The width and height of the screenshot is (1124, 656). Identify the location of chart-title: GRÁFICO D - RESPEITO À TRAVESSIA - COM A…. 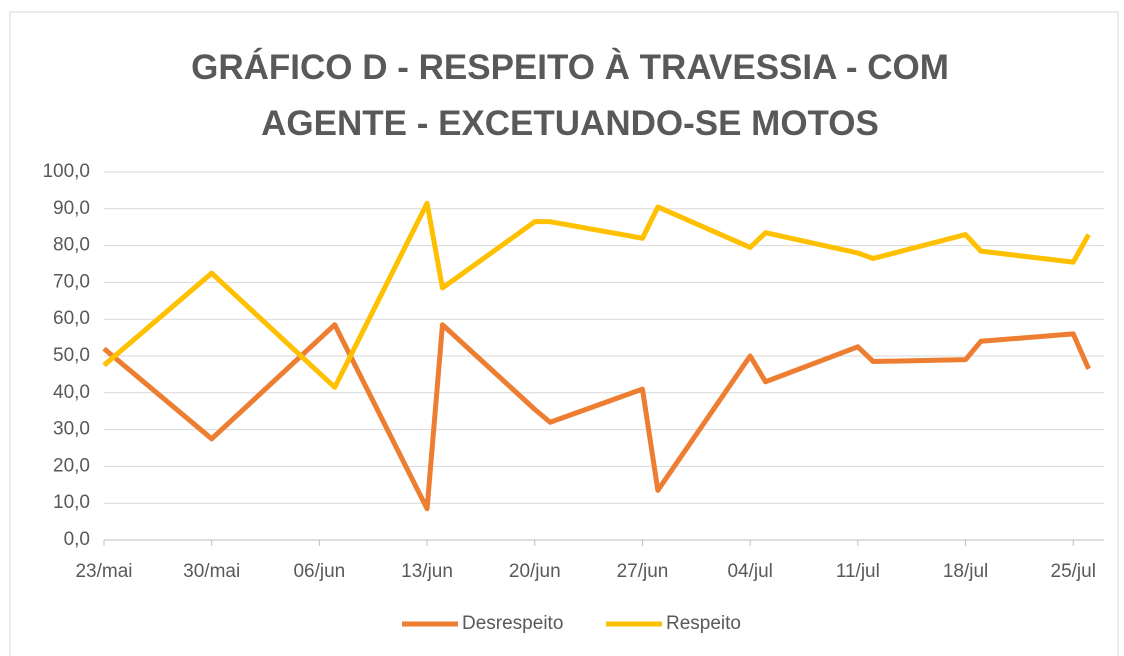
(570, 95).